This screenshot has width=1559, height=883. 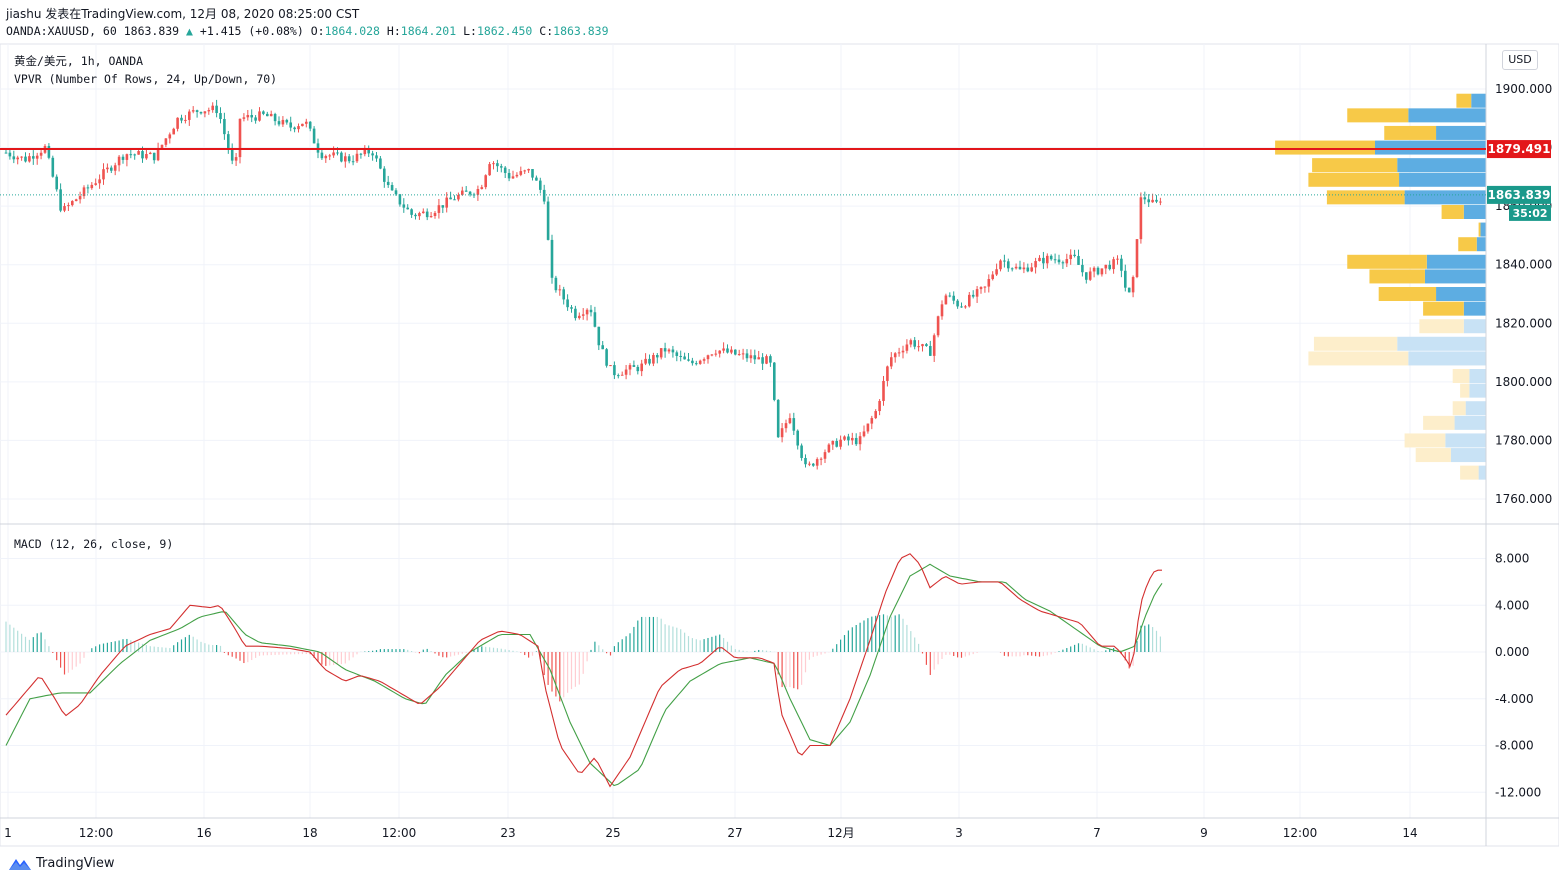 What do you see at coordinates (151, 31) in the screenshot?
I see `last-value: 1863.839` at bounding box center [151, 31].